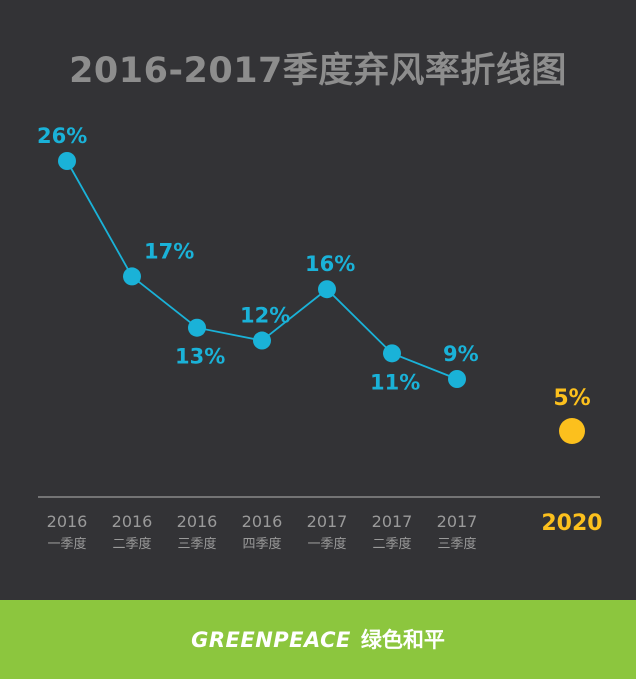 The image size is (636, 679). Describe the element at coordinates (62, 136) in the screenshot. I see `data-label: 26%` at that location.